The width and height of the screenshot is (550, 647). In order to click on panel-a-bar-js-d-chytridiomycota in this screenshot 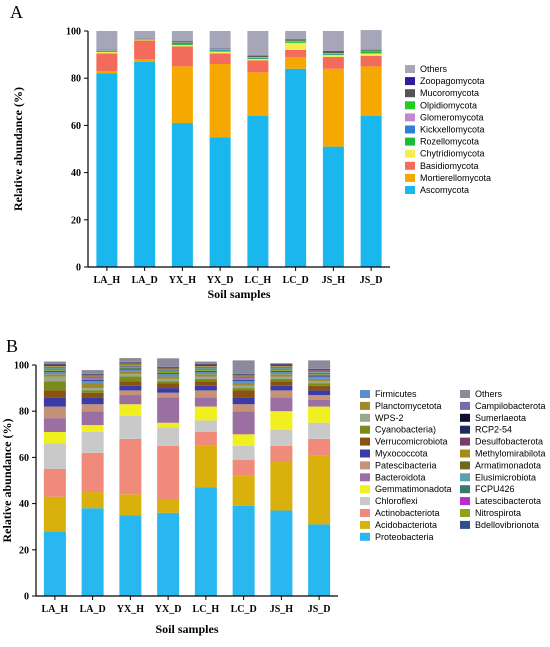, I will do `click(371, 54)`.